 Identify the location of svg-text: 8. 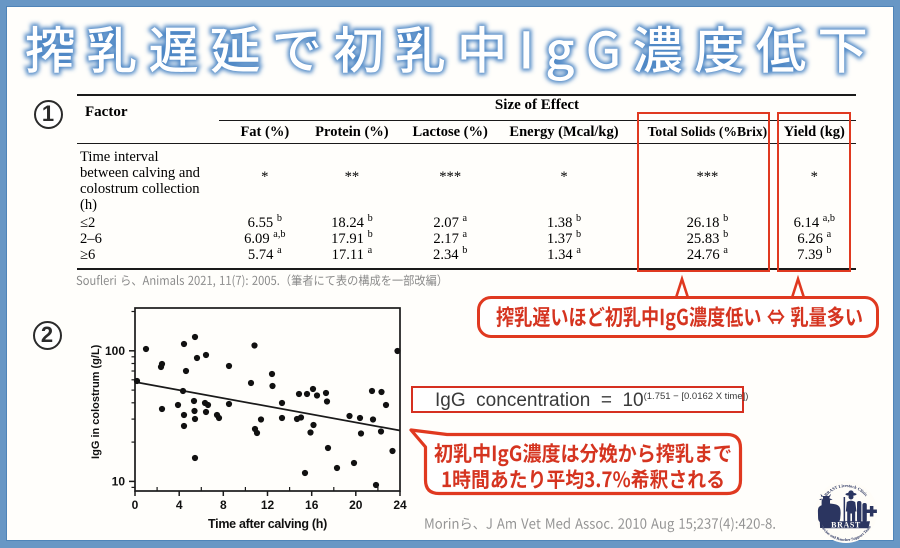
(223, 505).